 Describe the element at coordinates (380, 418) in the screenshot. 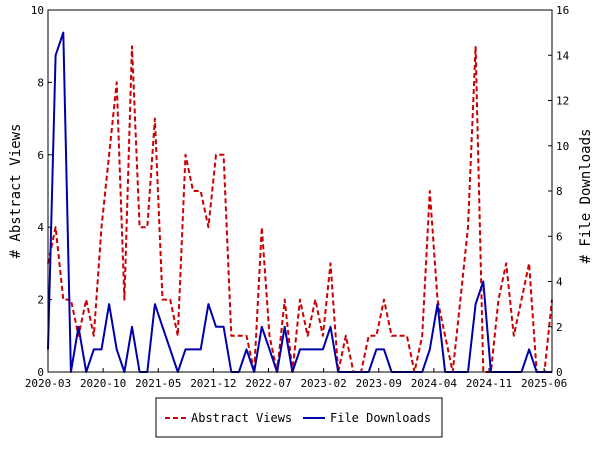

I see `legend-label-file-downloads: File Downloads` at that location.